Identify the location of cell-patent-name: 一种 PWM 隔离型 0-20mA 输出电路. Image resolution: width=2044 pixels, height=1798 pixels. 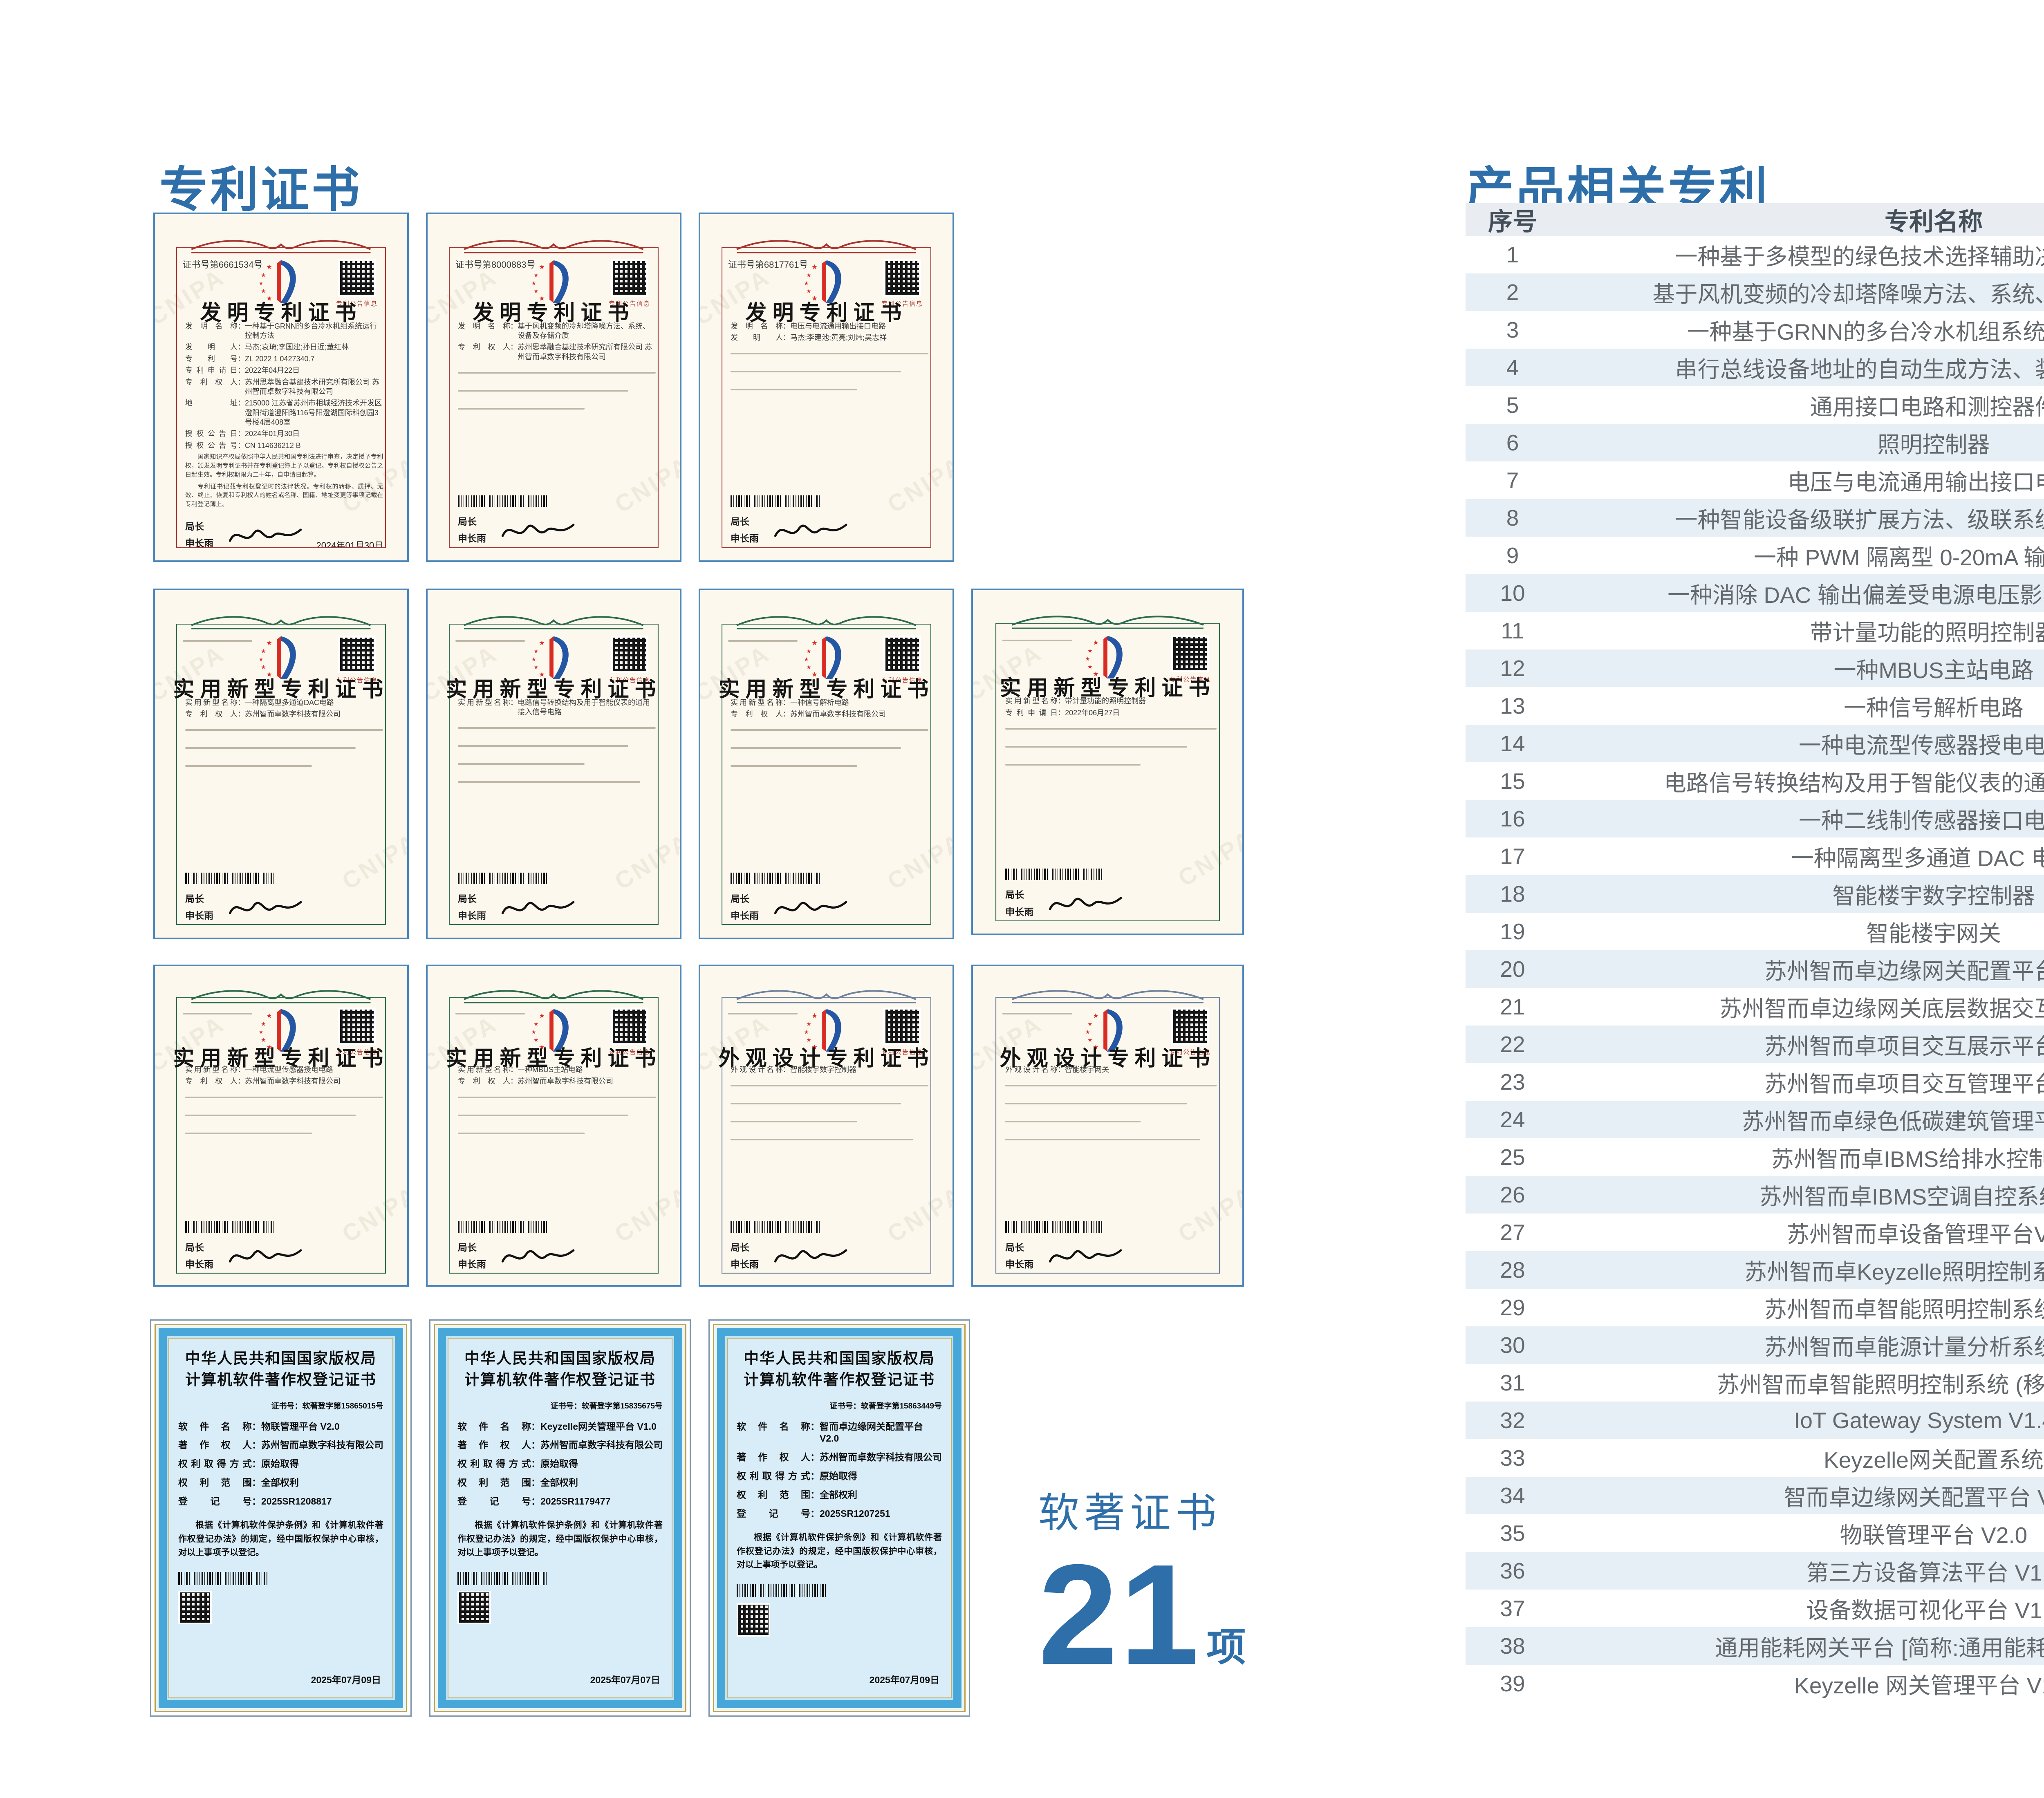
(1899, 557).